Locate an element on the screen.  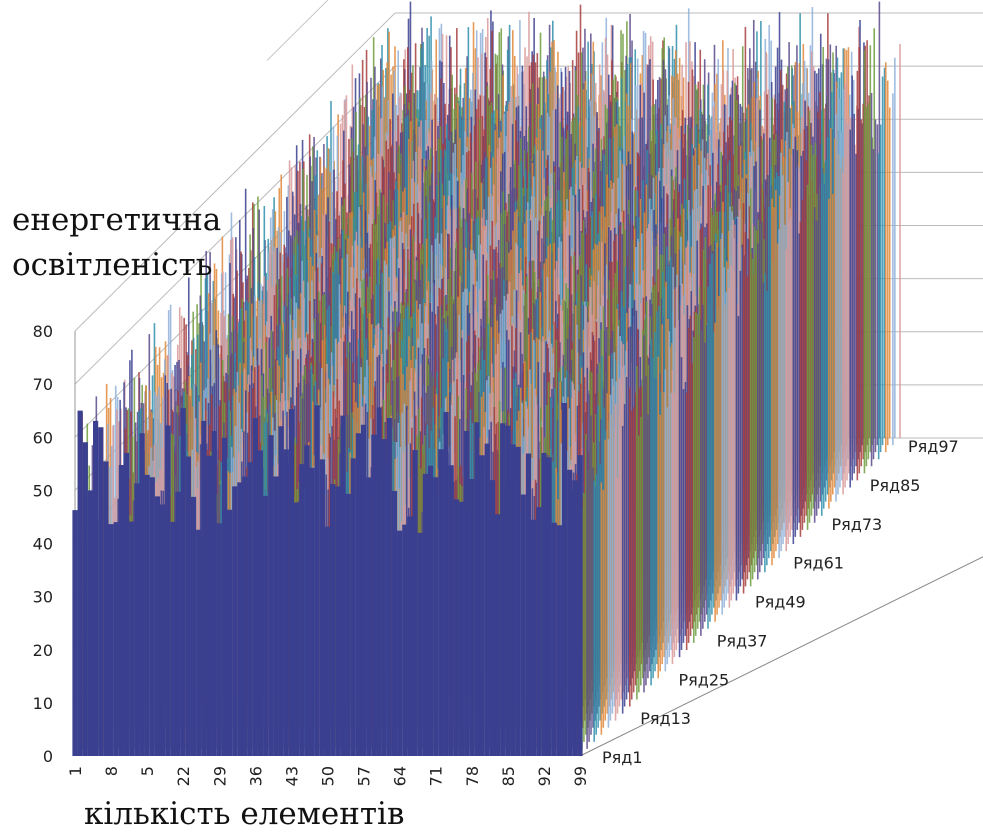
y-tick-label: 0 is located at coordinates (48, 756).